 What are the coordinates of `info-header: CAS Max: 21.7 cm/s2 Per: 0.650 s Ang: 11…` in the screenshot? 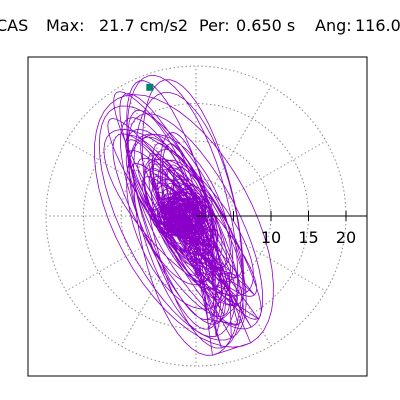 It's located at (200, 26).